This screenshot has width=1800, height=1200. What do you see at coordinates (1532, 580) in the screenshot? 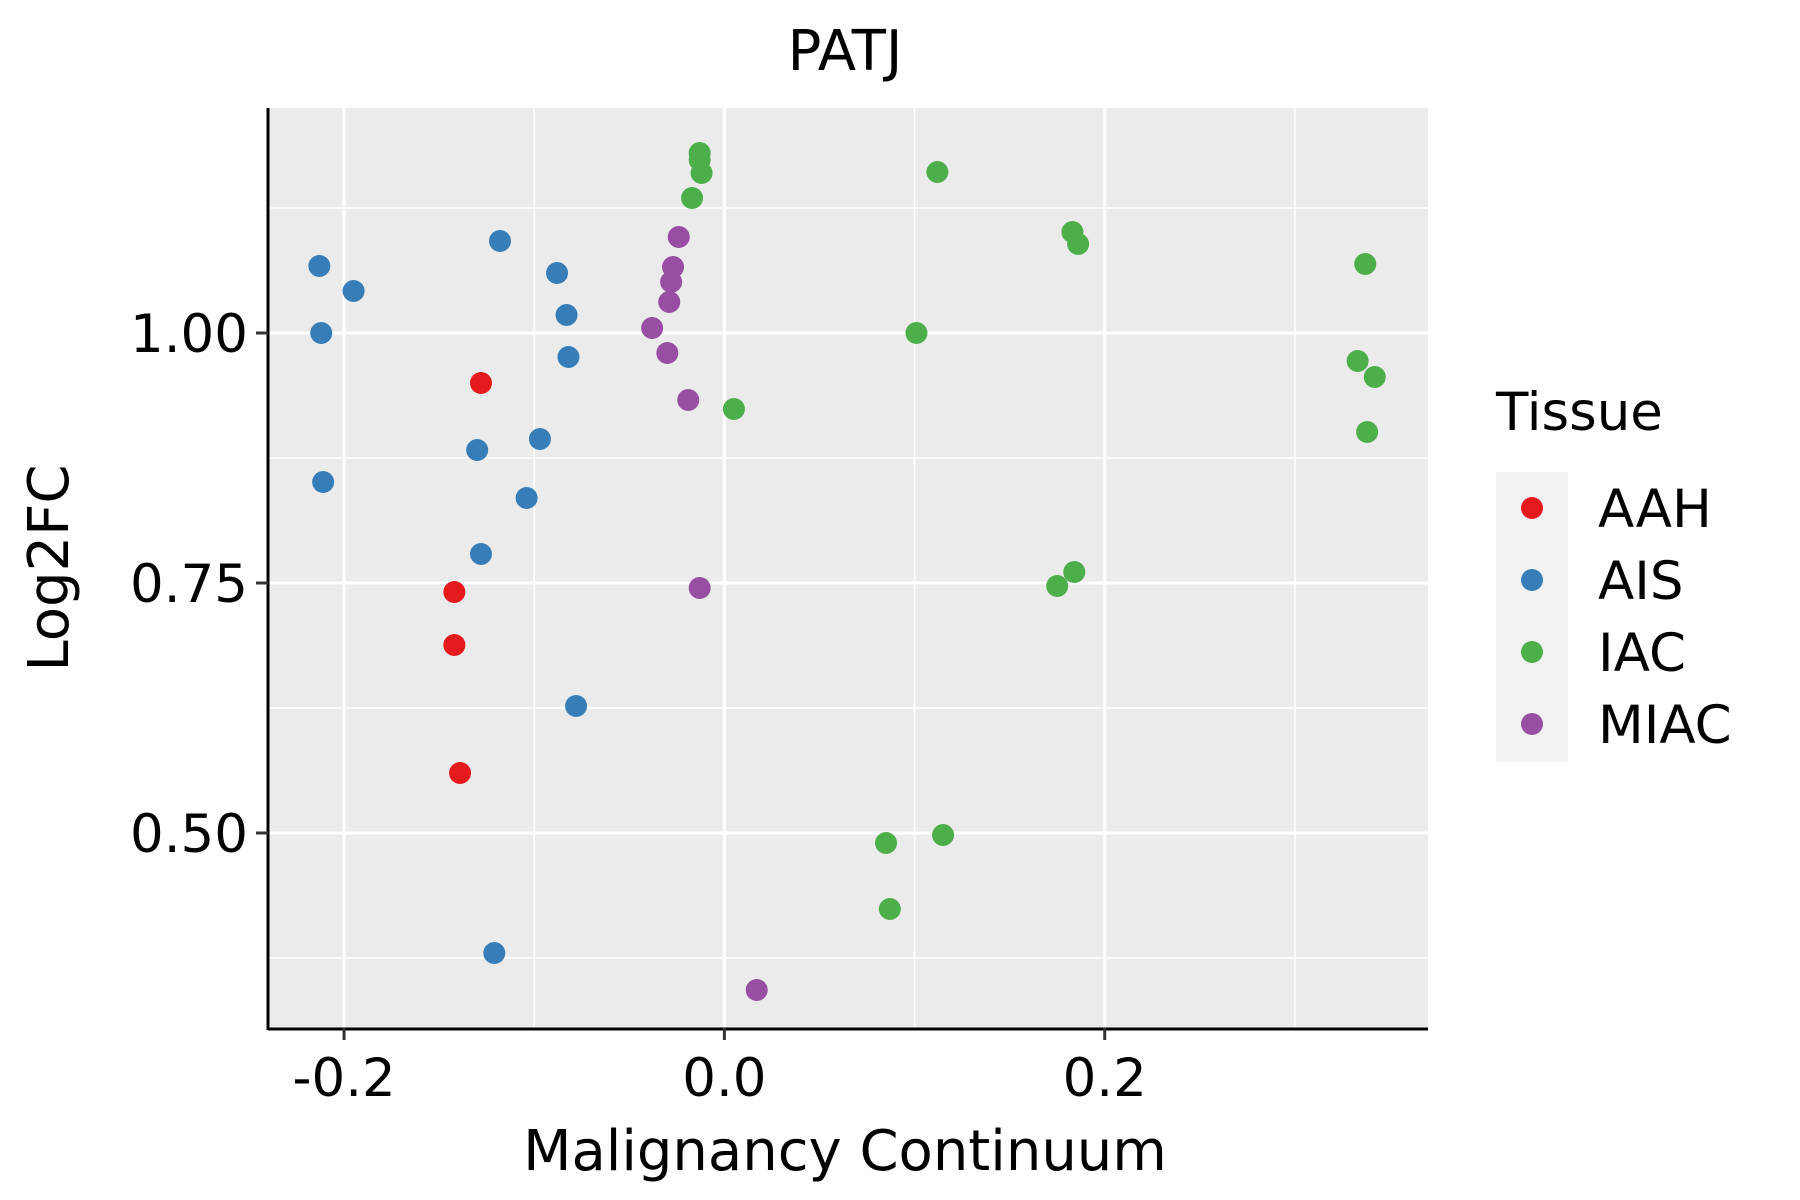
I see `legend-key-ais` at bounding box center [1532, 580].